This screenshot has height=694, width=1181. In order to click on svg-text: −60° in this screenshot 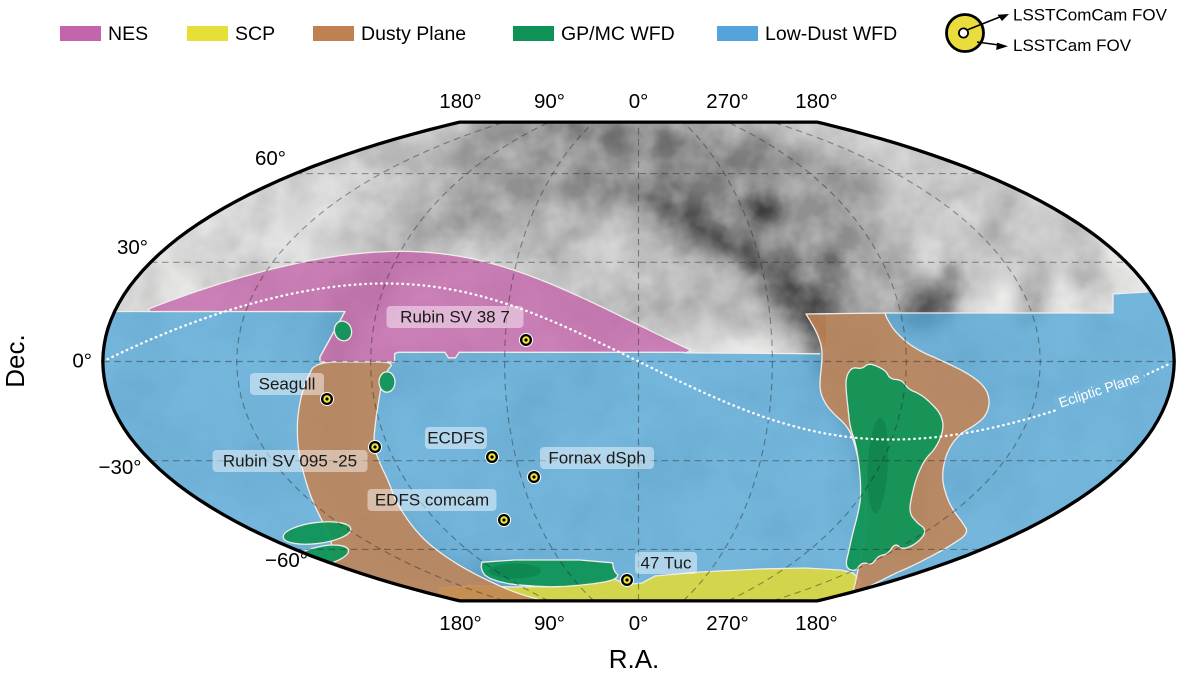, I will do `click(286, 560)`.